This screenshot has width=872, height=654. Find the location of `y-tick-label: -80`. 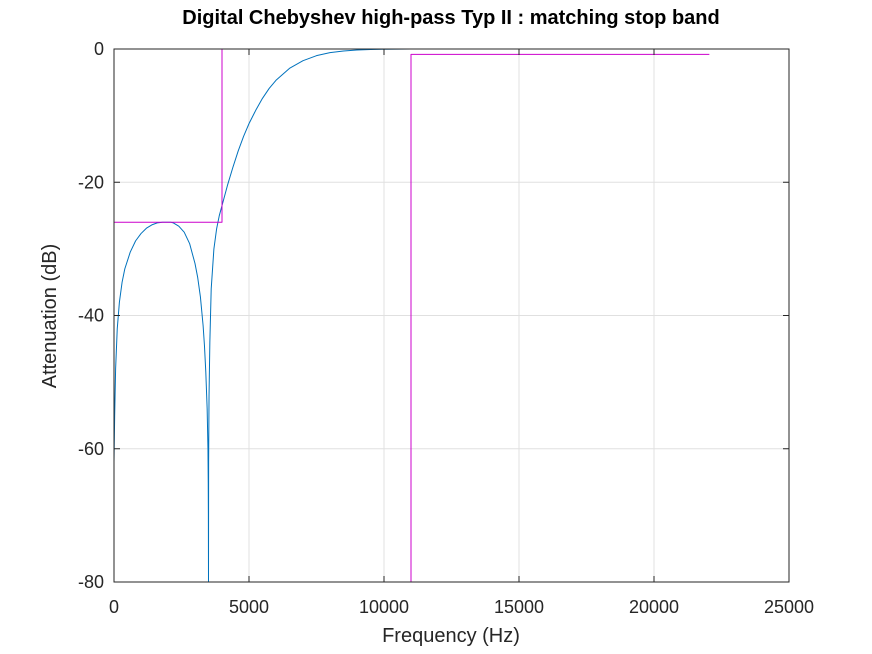

y-tick-label: -80 is located at coordinates (91, 582).